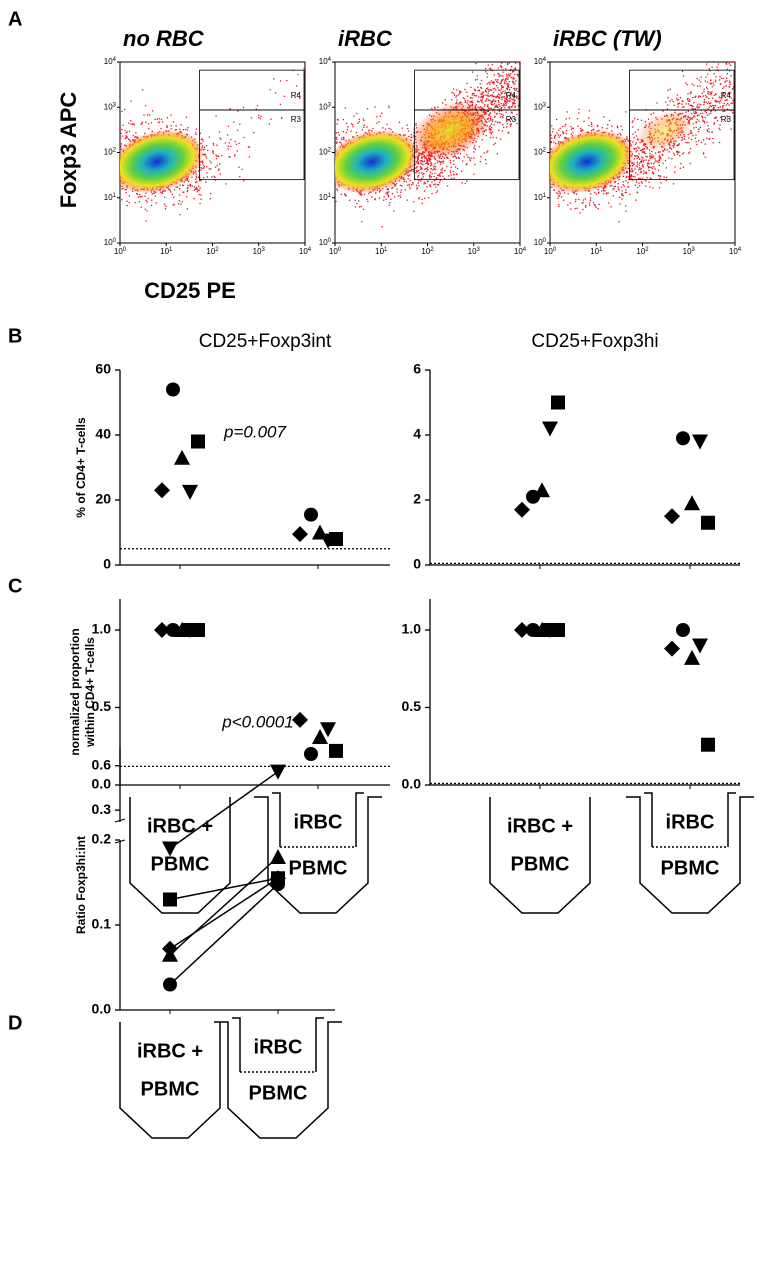  I want to click on x-tick-label: 101, so click(381, 252).